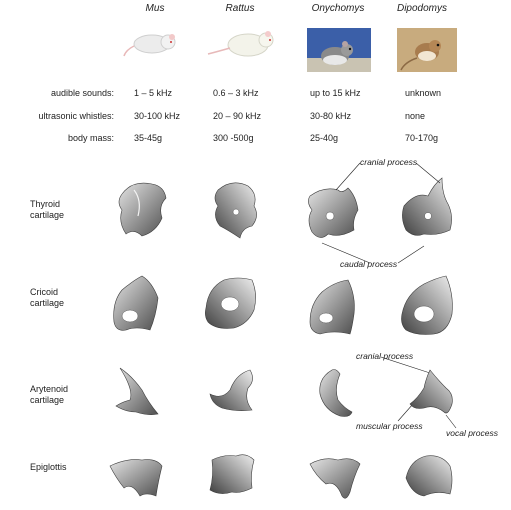 The height and width of the screenshot is (510, 511). I want to click on label-arytenoid-line2: cartilage, so click(47, 400).